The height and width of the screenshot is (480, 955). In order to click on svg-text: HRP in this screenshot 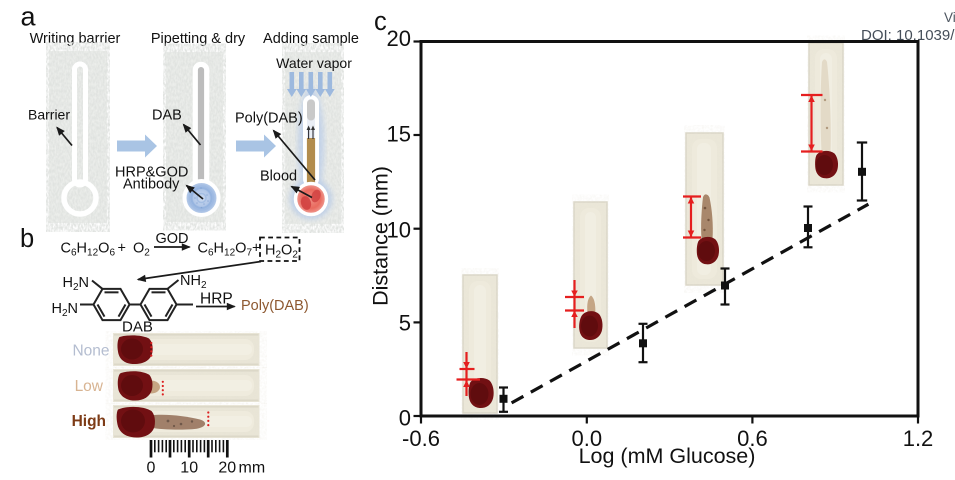, I will do `click(216, 299)`.